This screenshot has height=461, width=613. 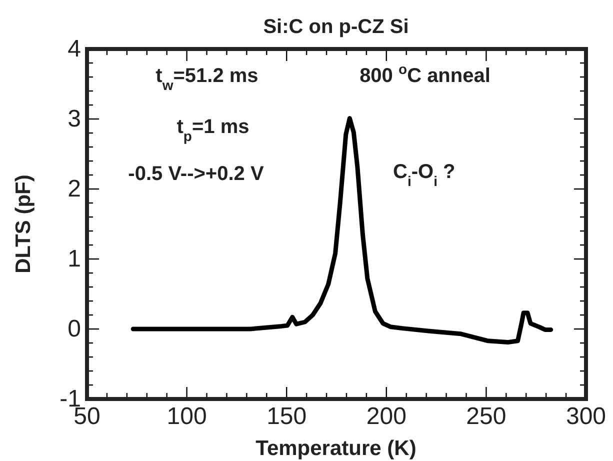 What do you see at coordinates (74, 189) in the screenshot?
I see `y-tick-label: 2` at bounding box center [74, 189].